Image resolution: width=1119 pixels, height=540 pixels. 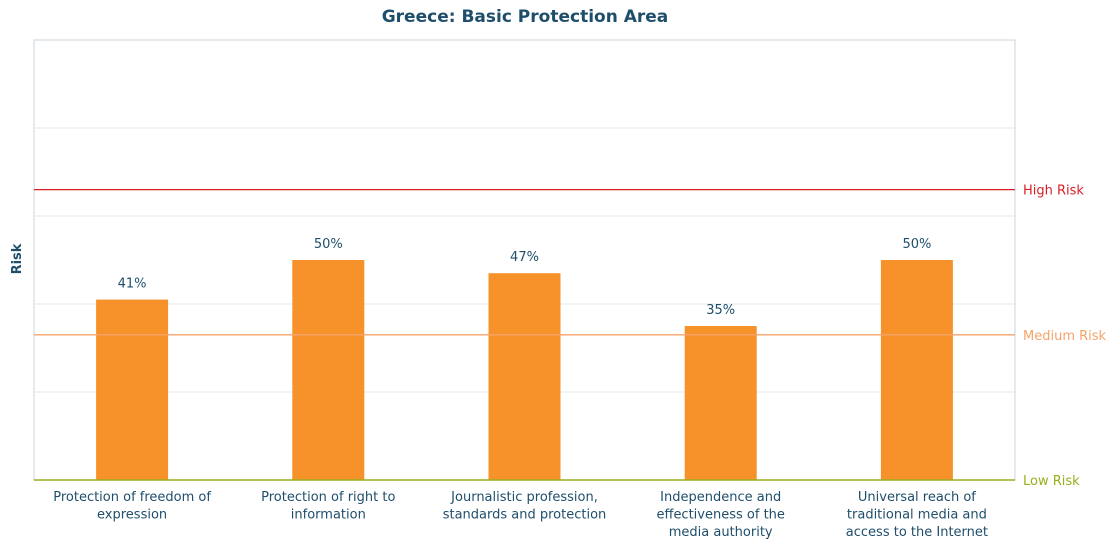 What do you see at coordinates (328, 506) in the screenshot?
I see `category-label: Protection of right to information` at bounding box center [328, 506].